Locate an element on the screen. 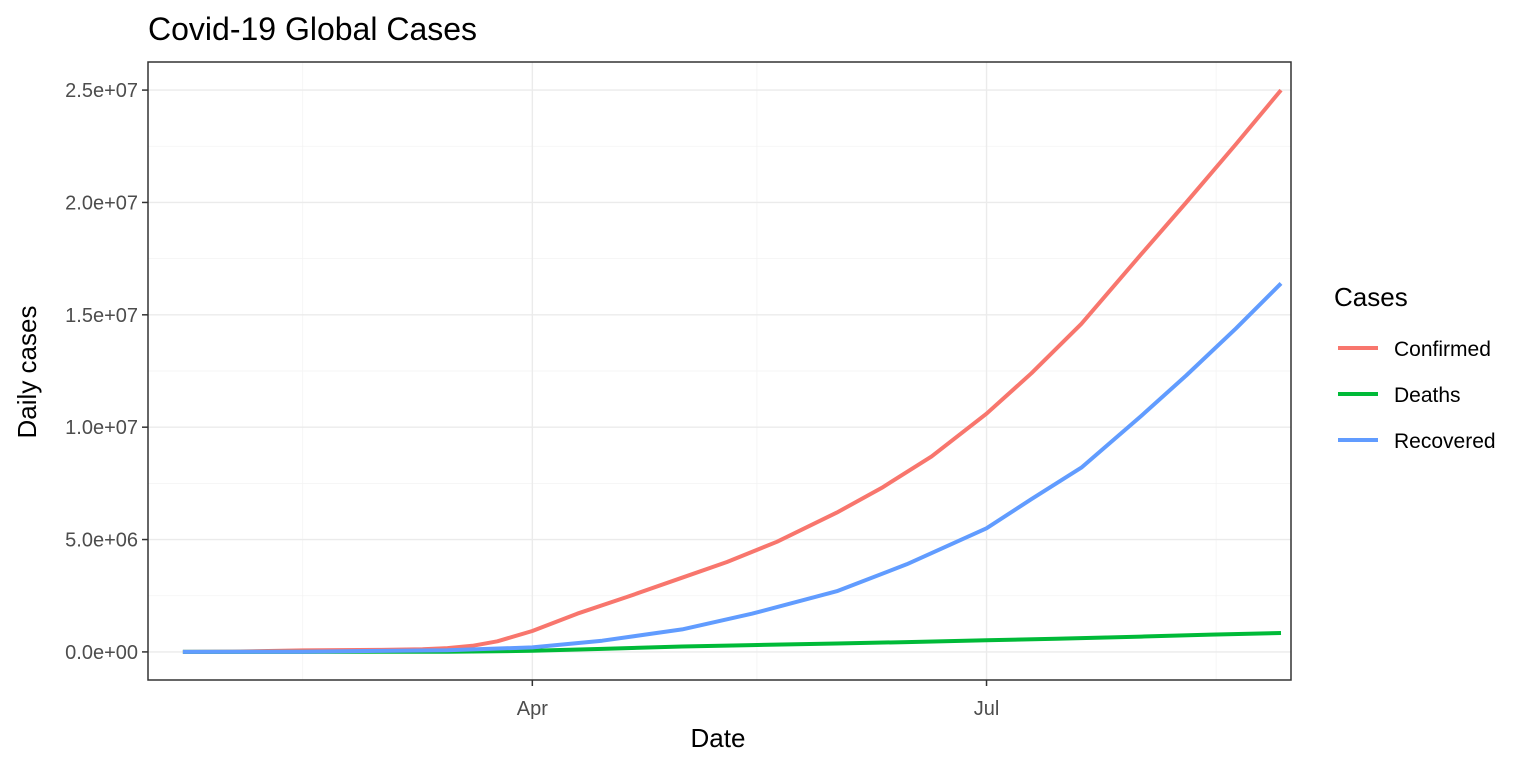 The height and width of the screenshot is (768, 1536). x-tick-label: Apr is located at coordinates (532, 709).